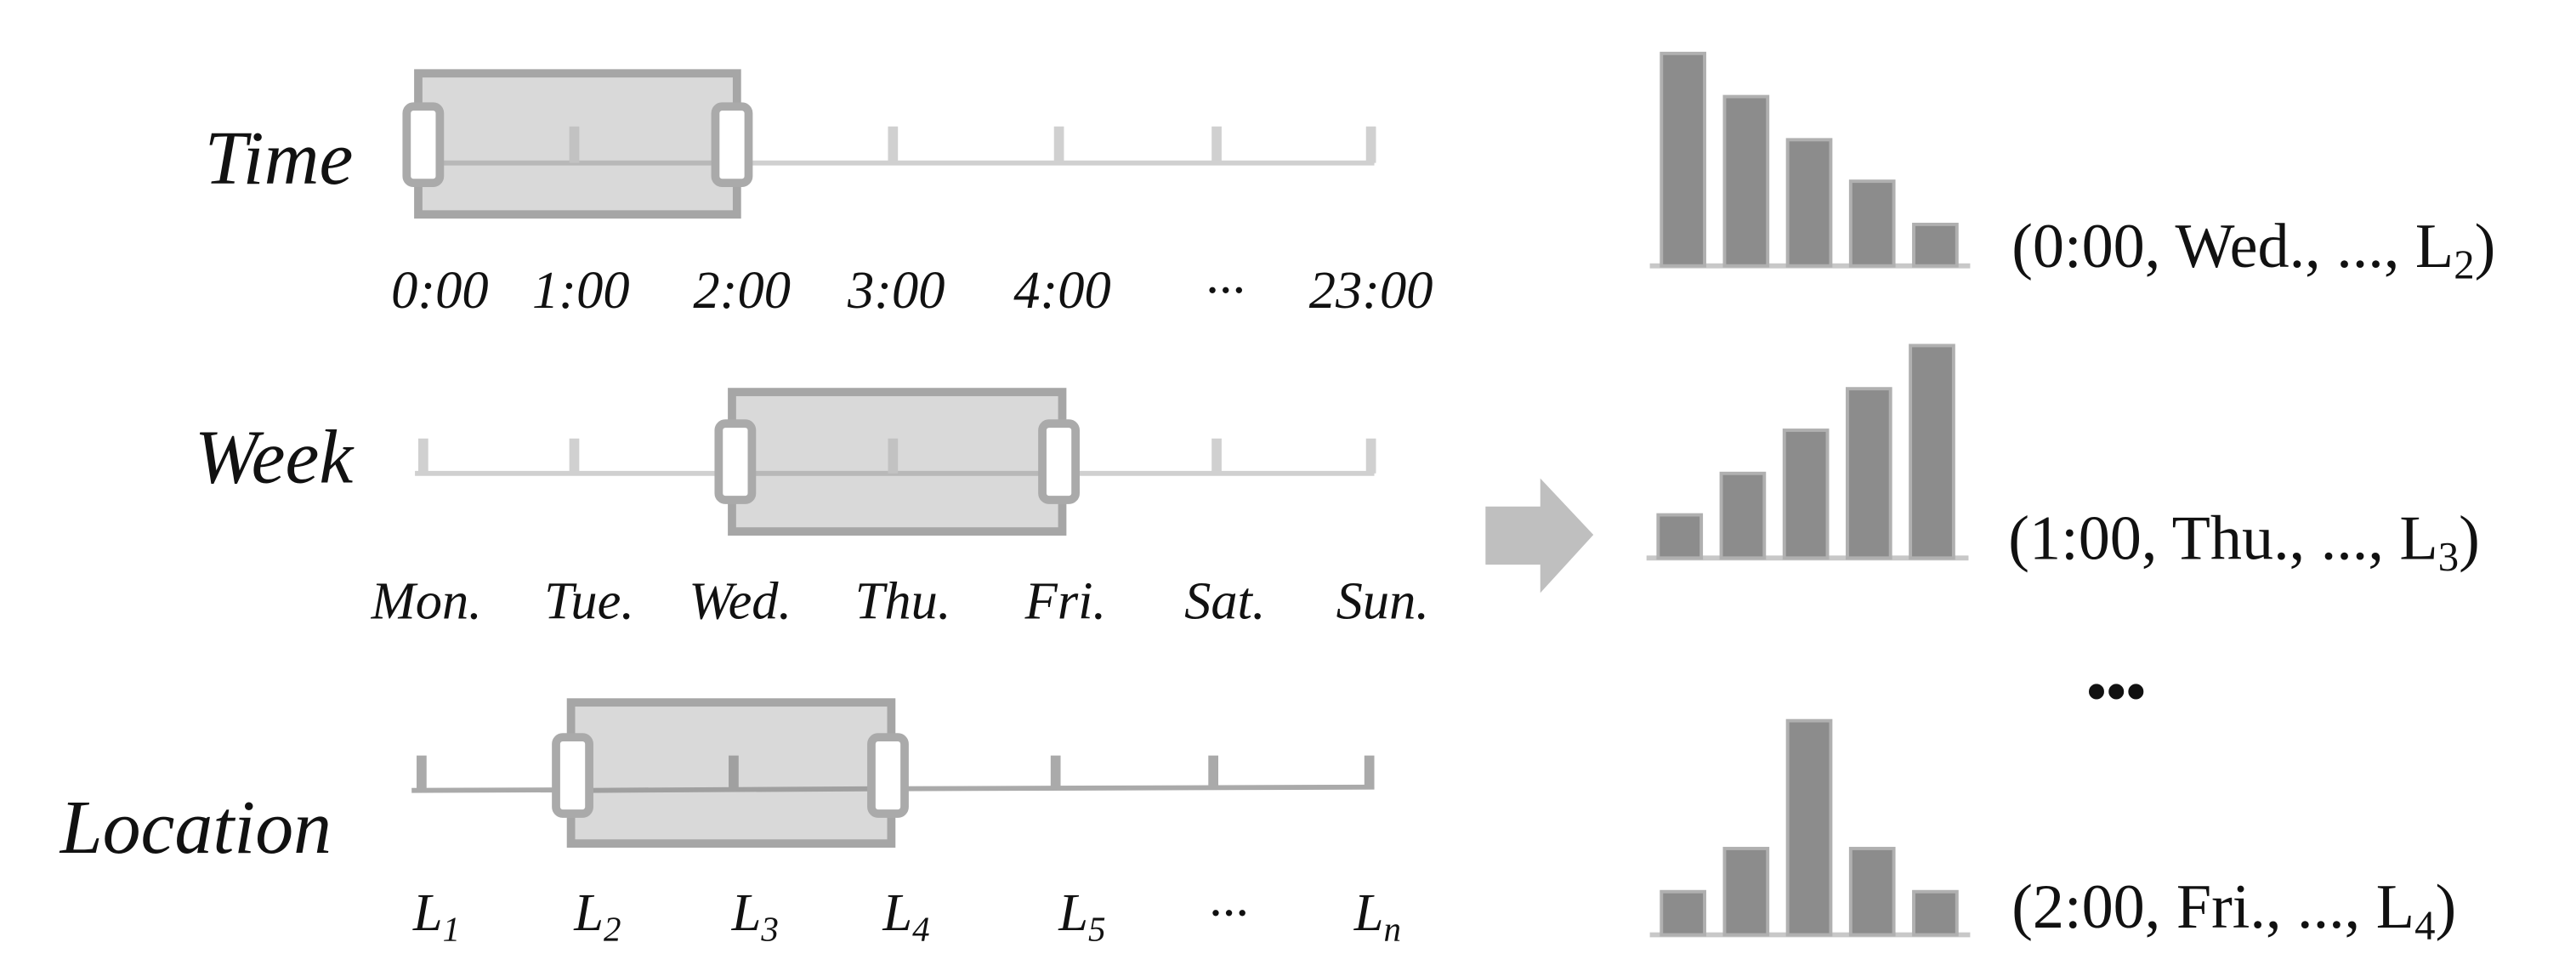 This screenshot has height=965, width=2576. What do you see at coordinates (921, 929) in the screenshot?
I see `tick-subscript: 4` at bounding box center [921, 929].